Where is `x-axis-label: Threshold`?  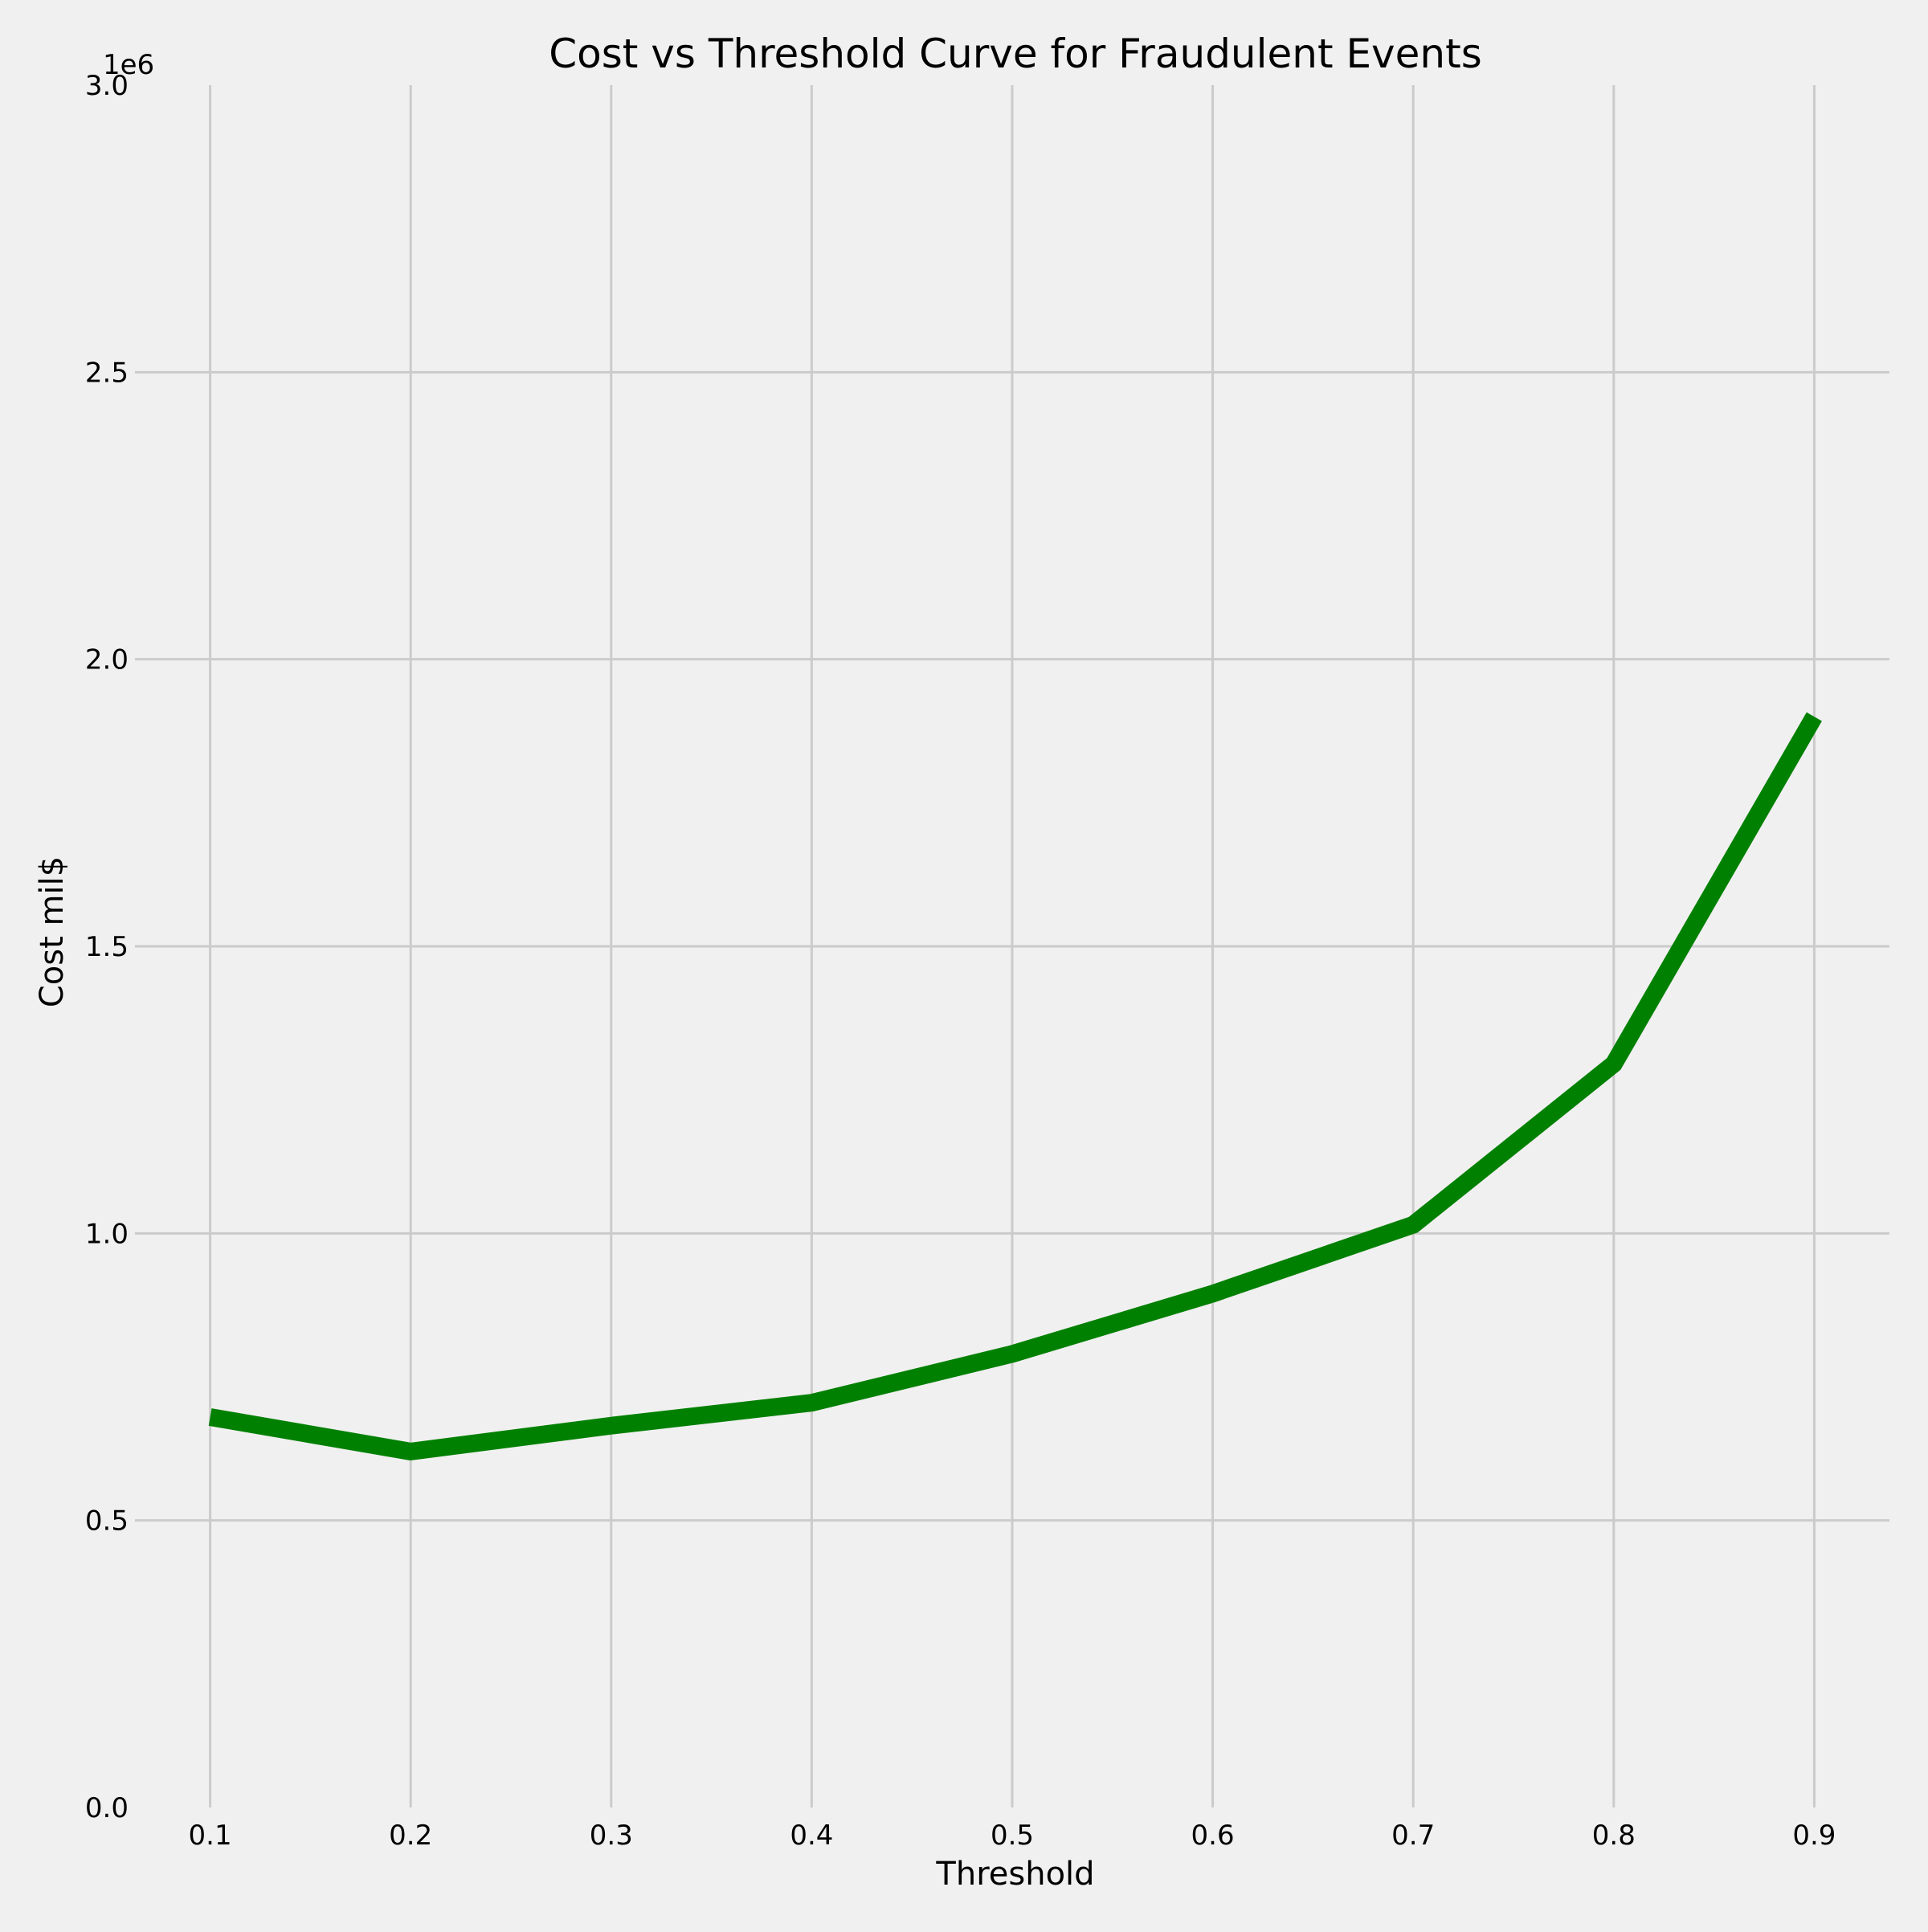 x-axis-label: Threshold is located at coordinates (1014, 1875).